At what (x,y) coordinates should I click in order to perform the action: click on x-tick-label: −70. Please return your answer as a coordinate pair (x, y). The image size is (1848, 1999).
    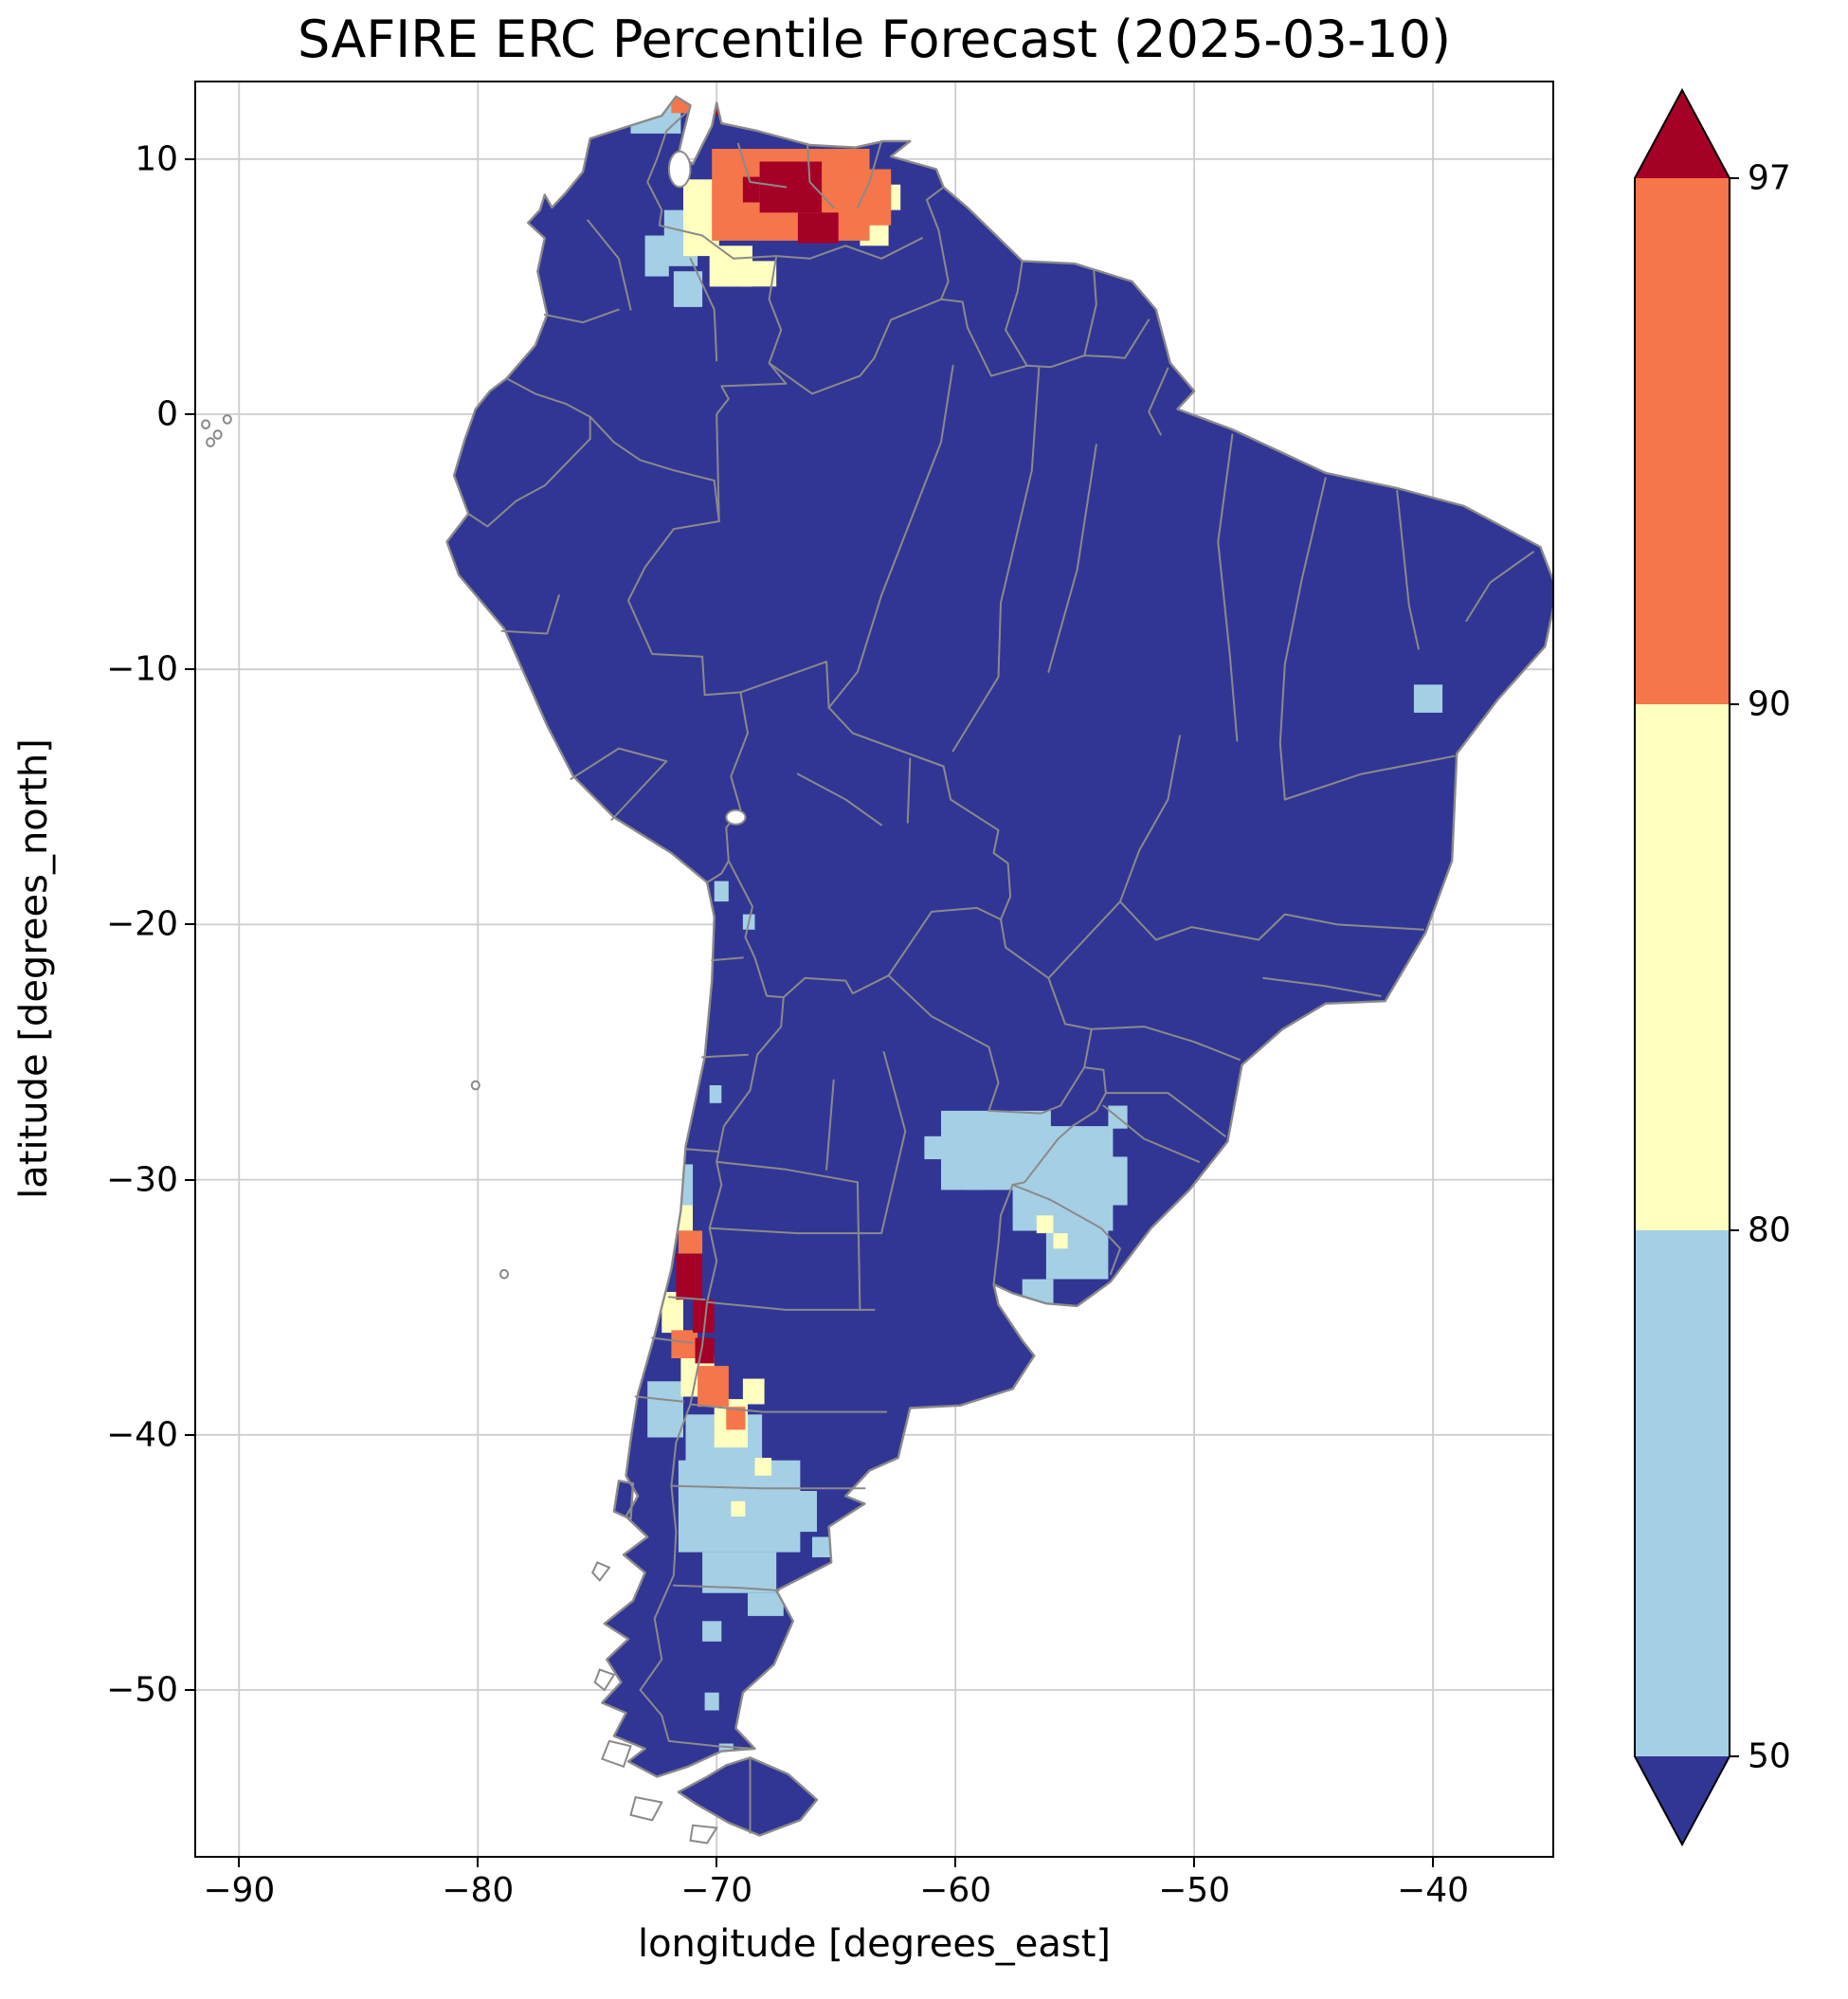
    Looking at the image, I should click on (717, 1891).